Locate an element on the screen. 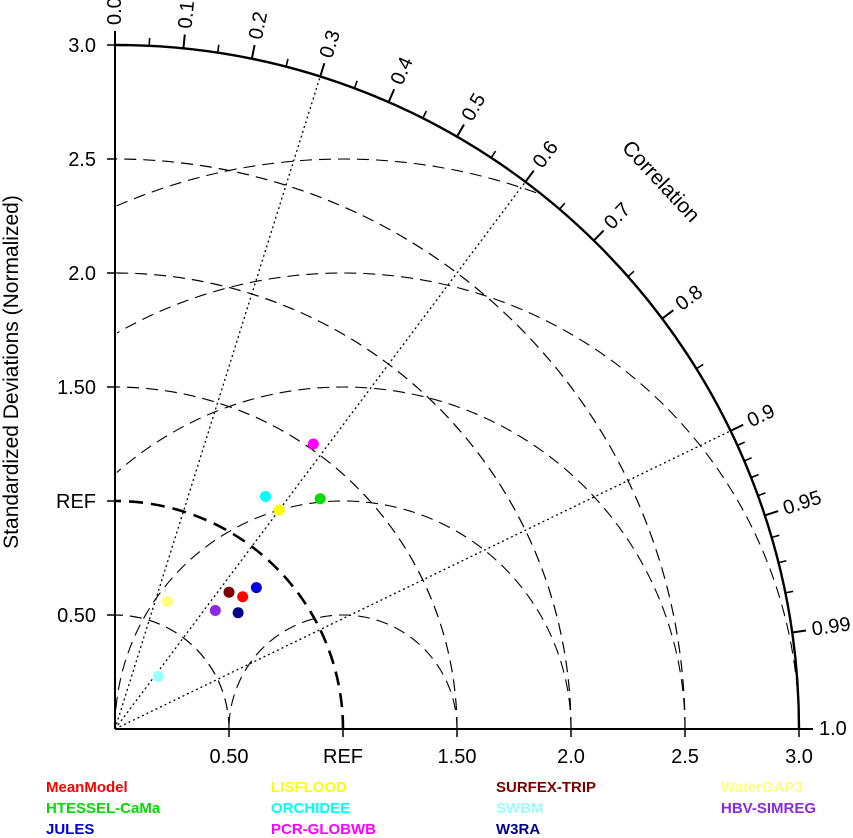  correlation-tick-label: 0.95 is located at coordinates (802, 503).